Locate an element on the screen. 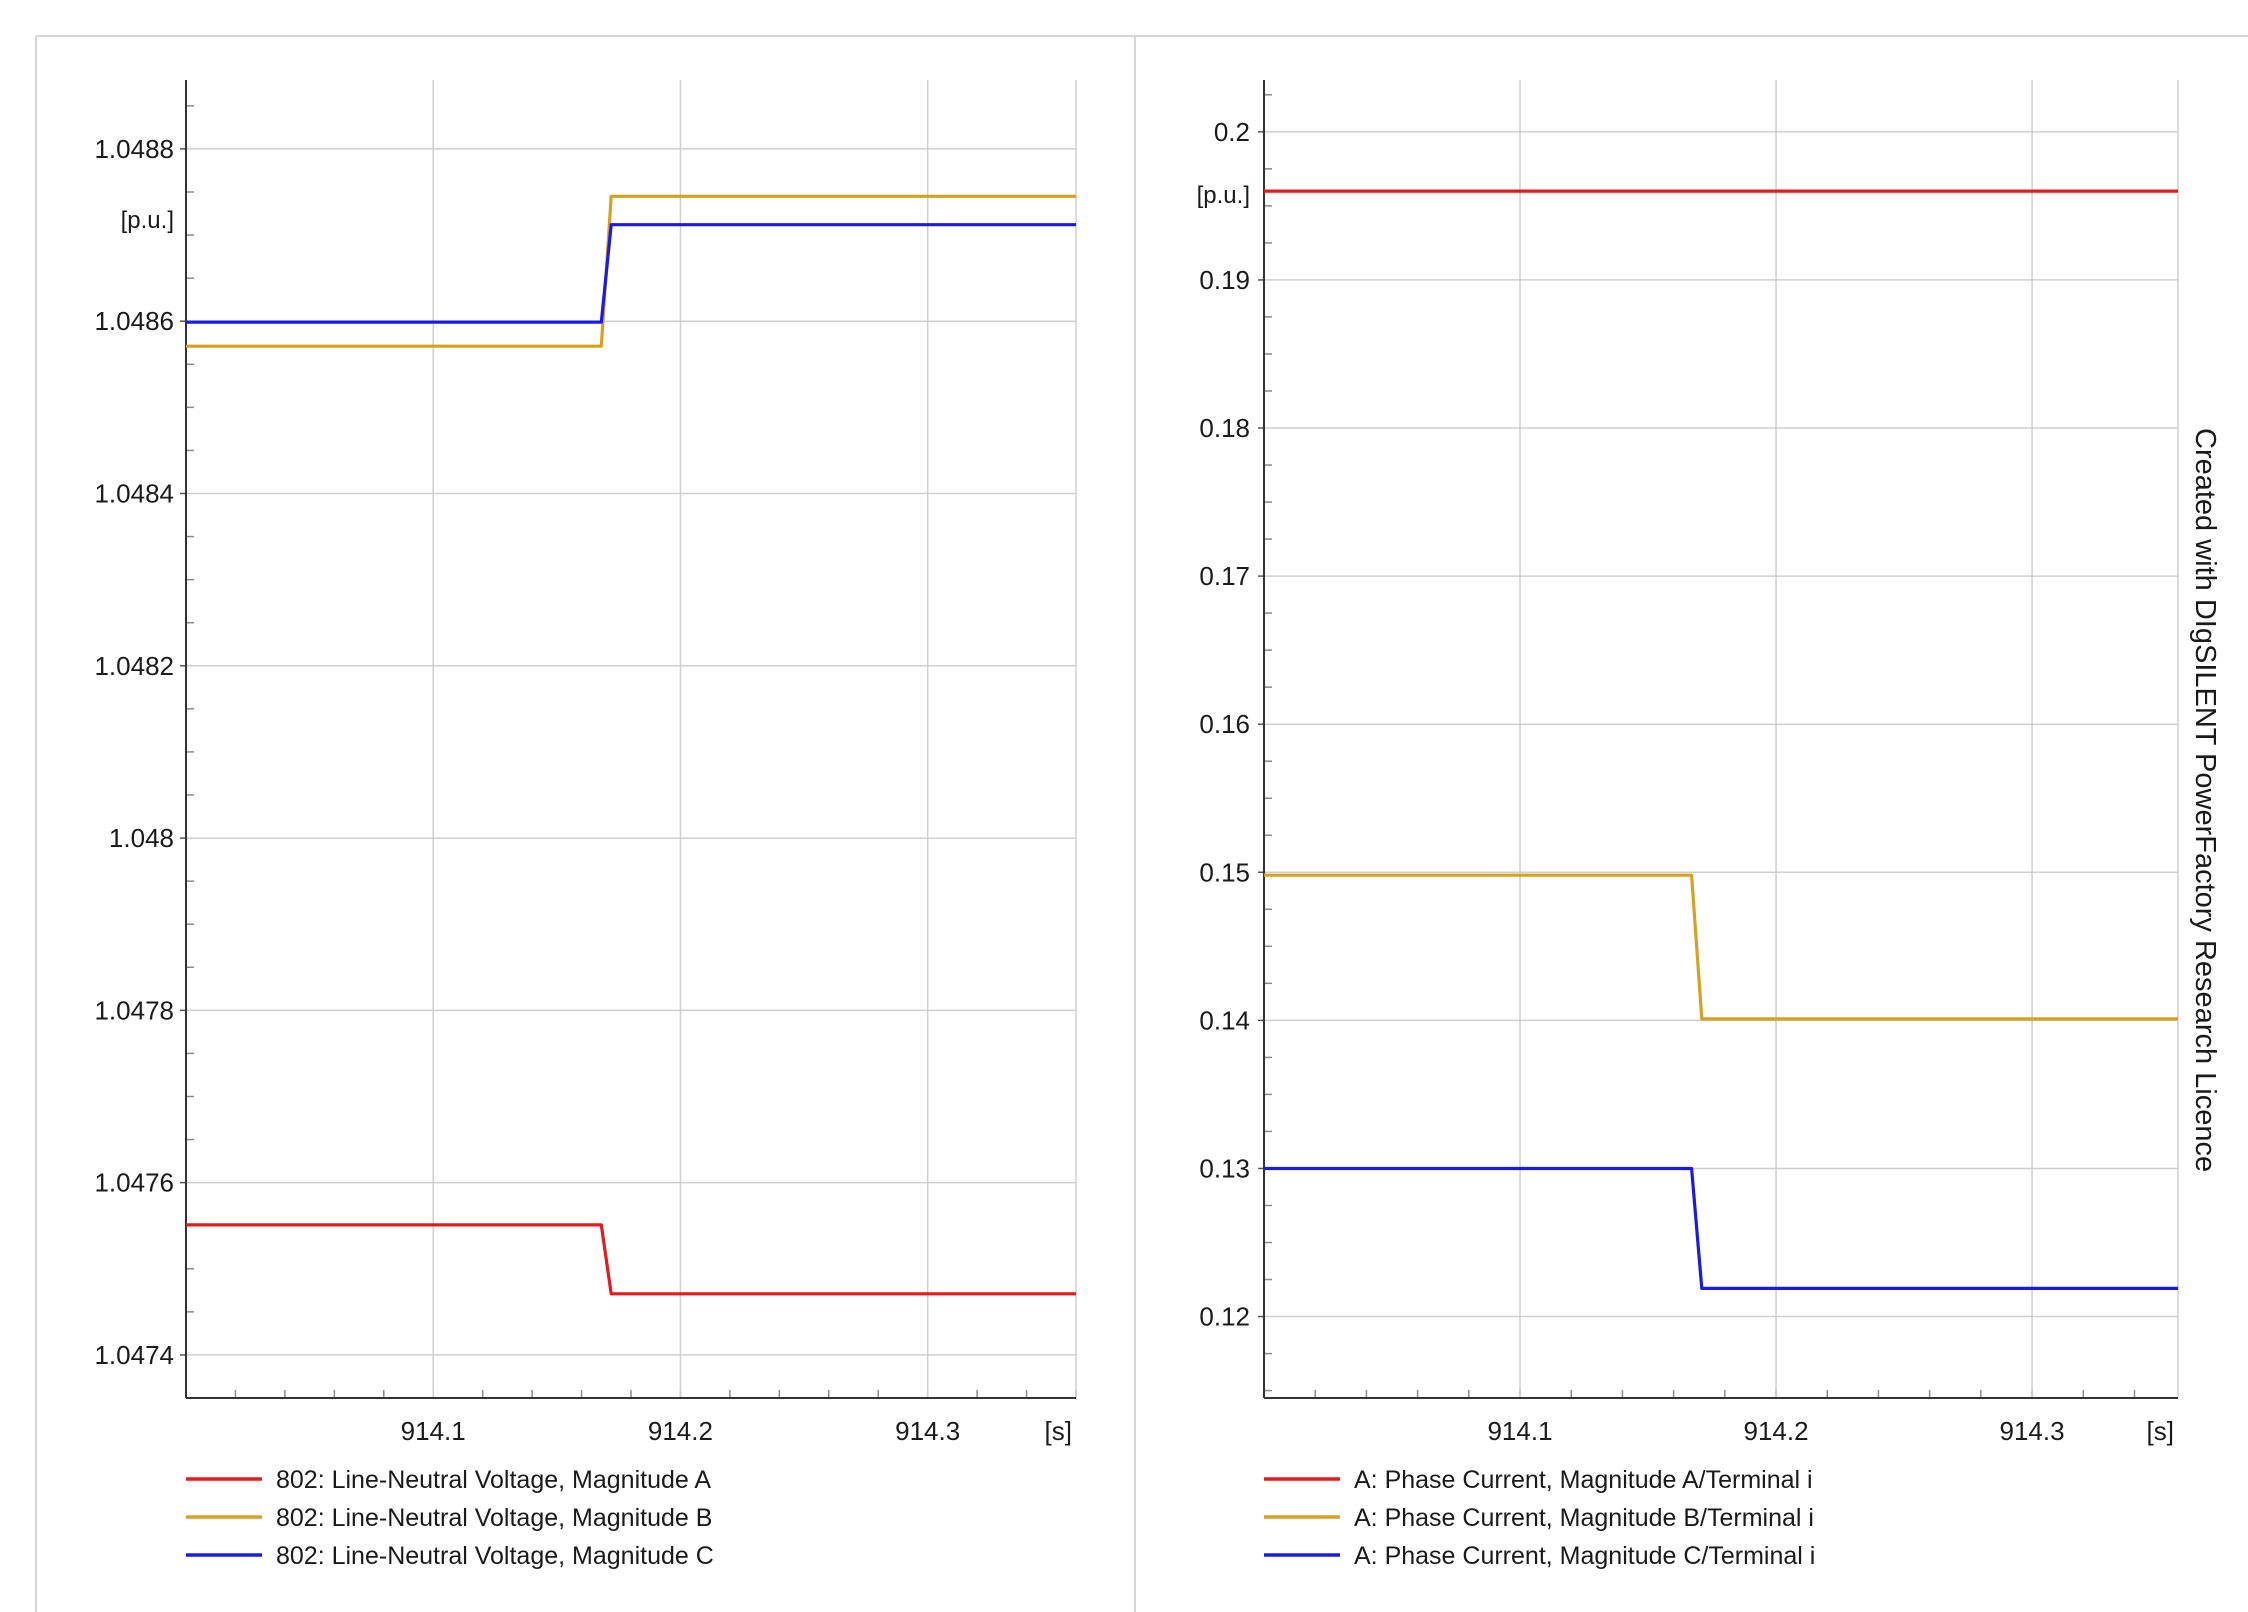 The height and width of the screenshot is (1612, 2248). y-tick-label: 1.0482 is located at coordinates (134, 666).